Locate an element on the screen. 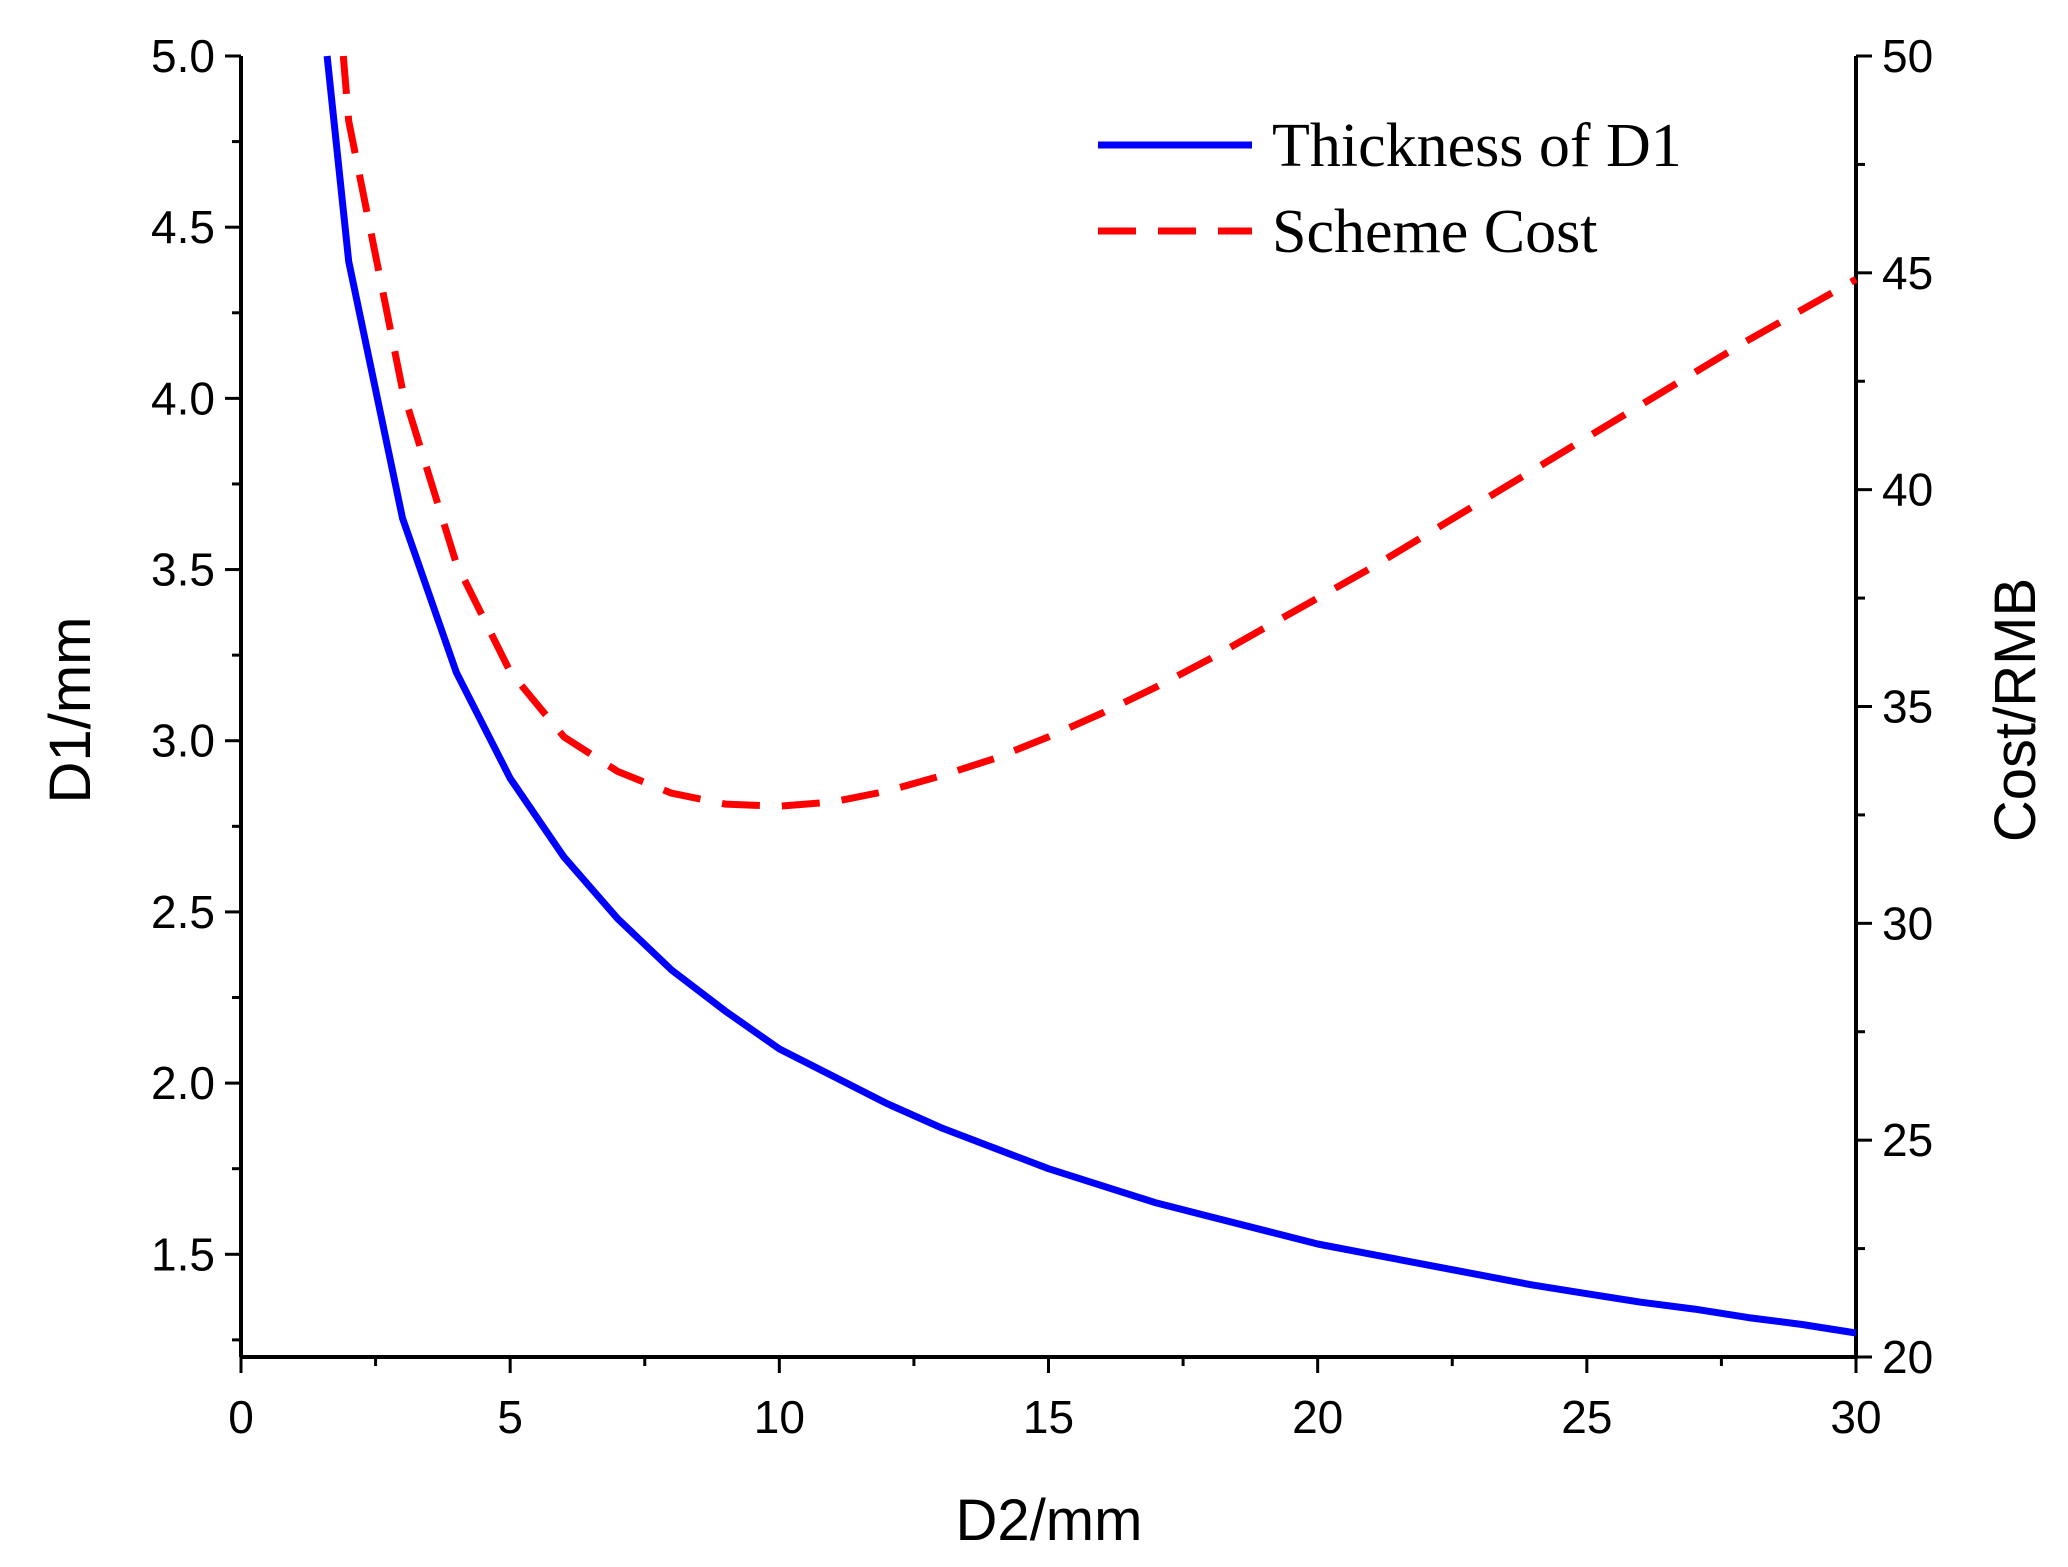  y-axis-title: D1/mm is located at coordinates (70, 710).